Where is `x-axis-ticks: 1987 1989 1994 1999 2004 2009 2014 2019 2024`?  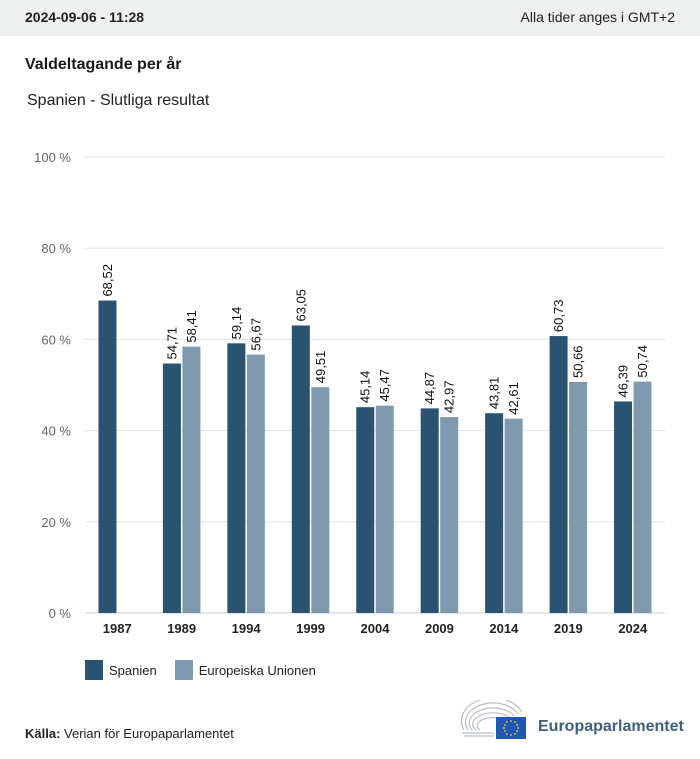
x-axis-ticks: 1987 1989 1994 1999 2004 2009 2014 2019 2024 is located at coordinates (375, 628).